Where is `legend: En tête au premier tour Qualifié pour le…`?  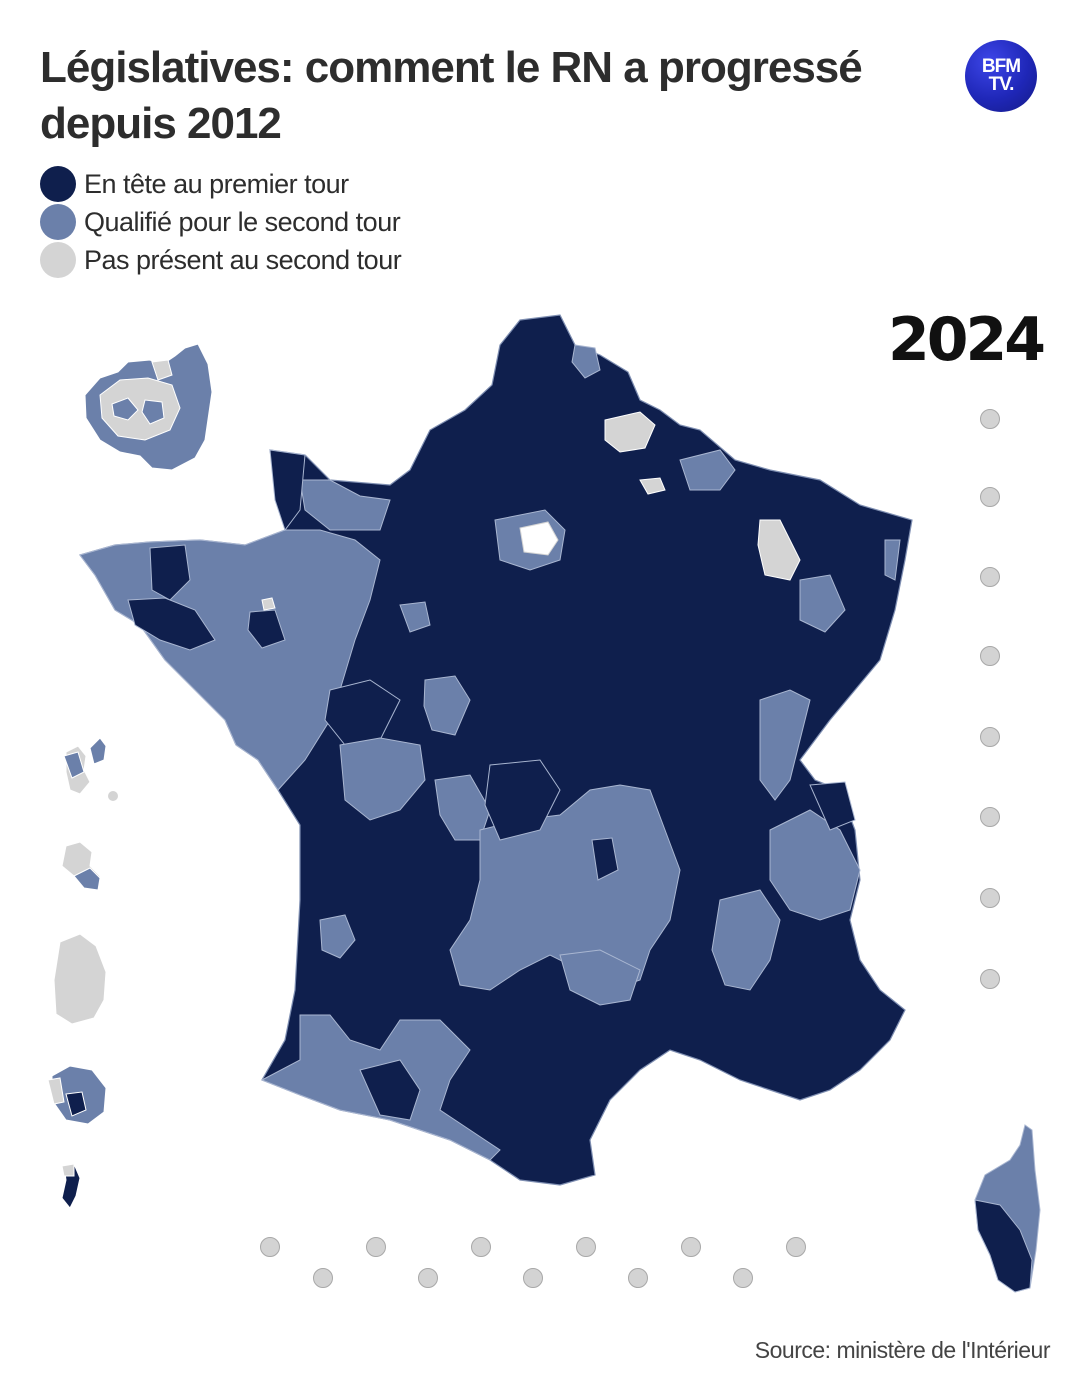
legend: En tête au premier tour Qualifié pour le… is located at coordinates (221, 222).